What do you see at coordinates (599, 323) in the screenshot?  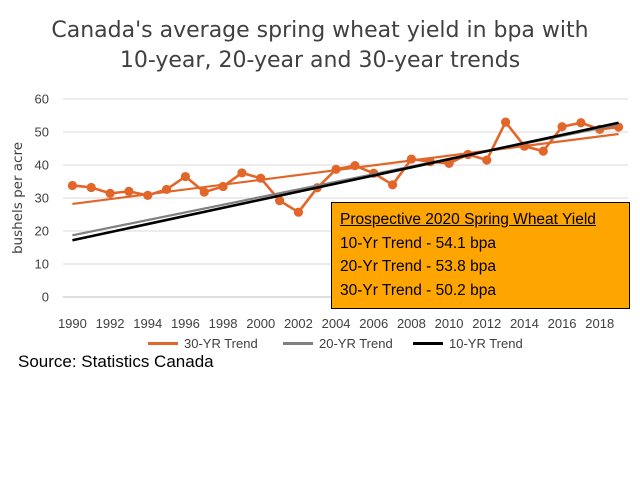 I see `x-tick-label-2018: 2018` at bounding box center [599, 323].